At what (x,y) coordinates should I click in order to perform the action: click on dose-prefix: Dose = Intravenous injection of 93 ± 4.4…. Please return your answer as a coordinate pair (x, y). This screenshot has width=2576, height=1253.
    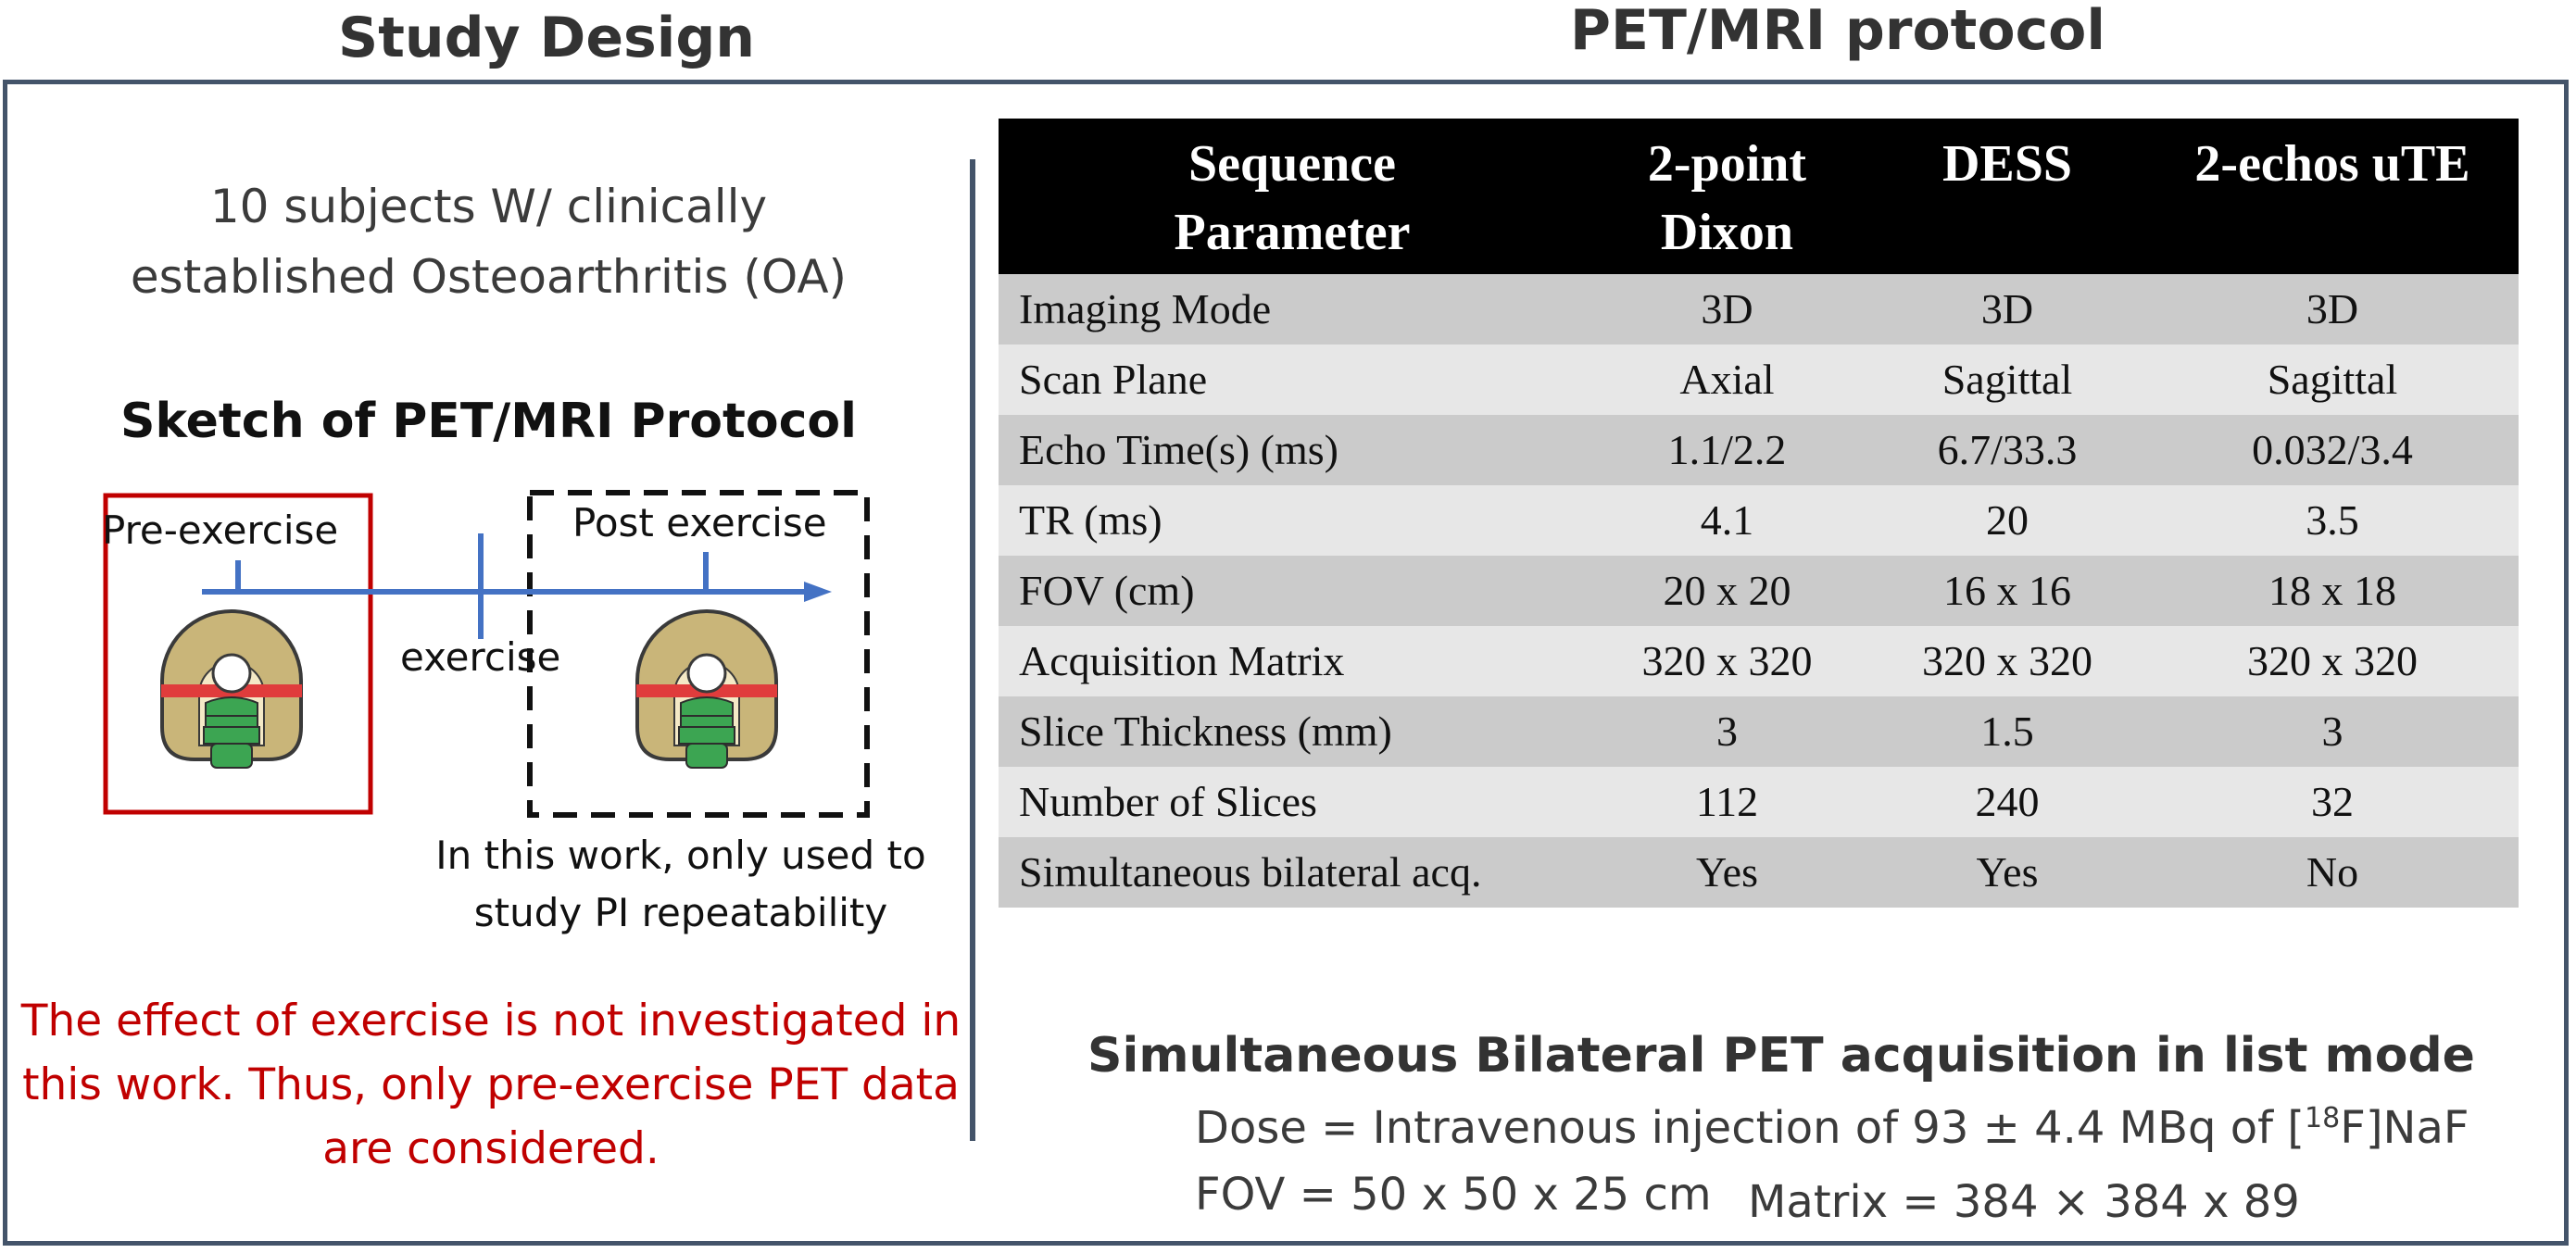
    Looking at the image, I should click on (1750, 1128).